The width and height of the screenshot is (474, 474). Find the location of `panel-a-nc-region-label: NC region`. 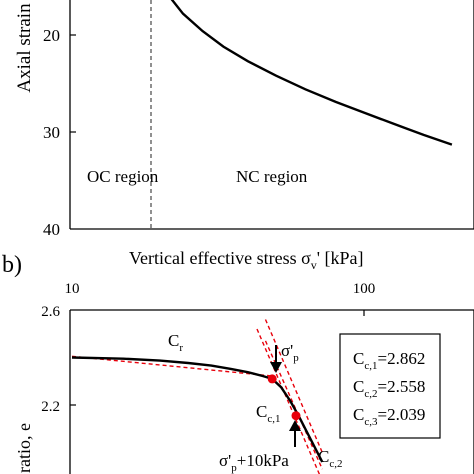

panel-a-nc-region-label: NC region is located at coordinates (272, 176).